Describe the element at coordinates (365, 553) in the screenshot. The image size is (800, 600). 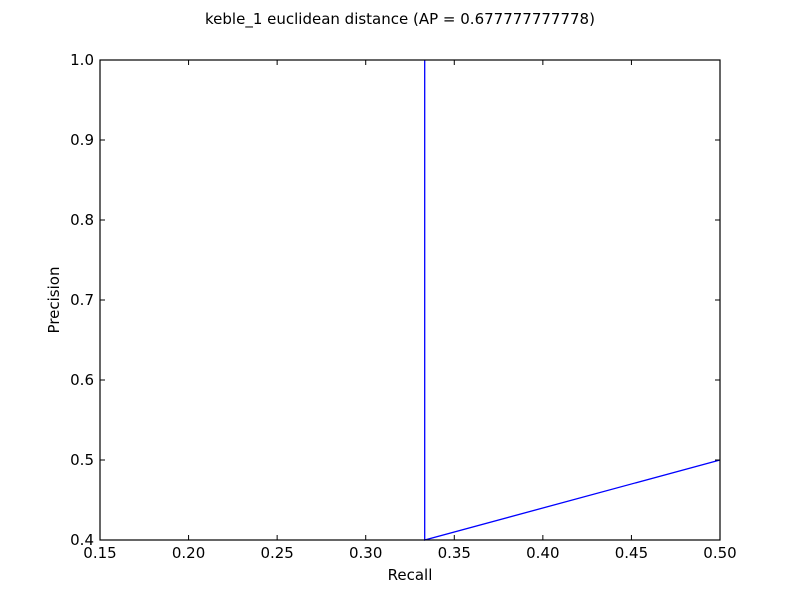
I see `x-tick-label: 0.30` at that location.